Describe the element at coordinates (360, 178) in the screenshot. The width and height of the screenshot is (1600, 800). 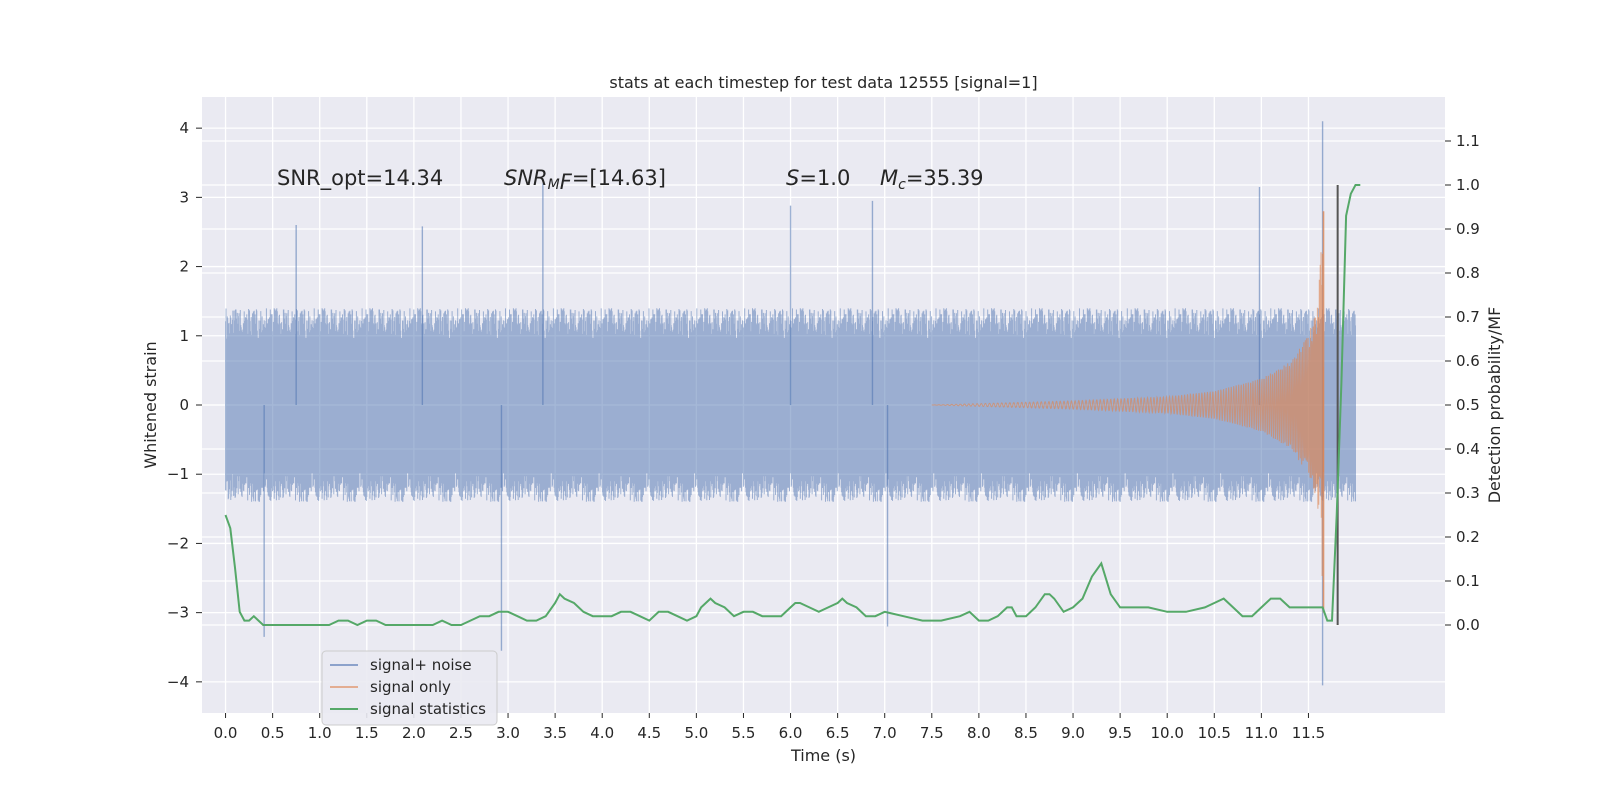
I see `annotation-snr-opt: SNR_opt=14.34` at that location.